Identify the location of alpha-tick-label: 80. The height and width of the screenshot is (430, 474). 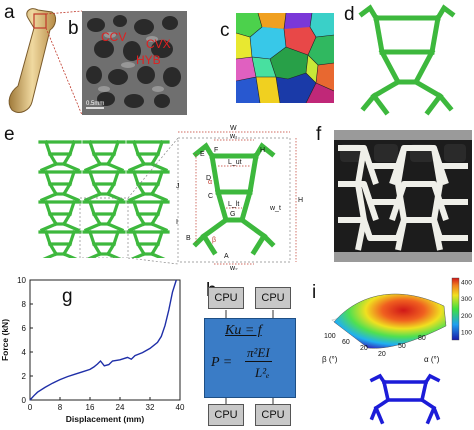
(422, 338).